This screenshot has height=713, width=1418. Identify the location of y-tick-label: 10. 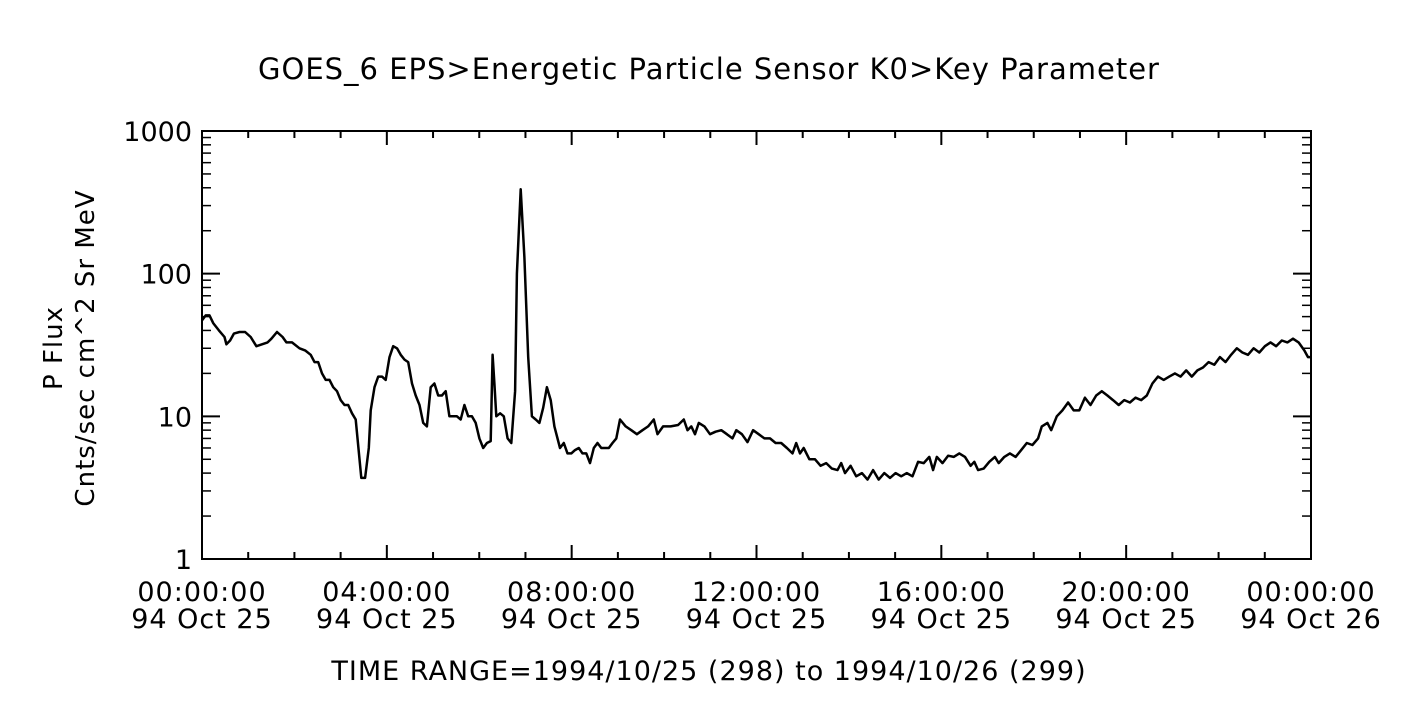
(175, 417).